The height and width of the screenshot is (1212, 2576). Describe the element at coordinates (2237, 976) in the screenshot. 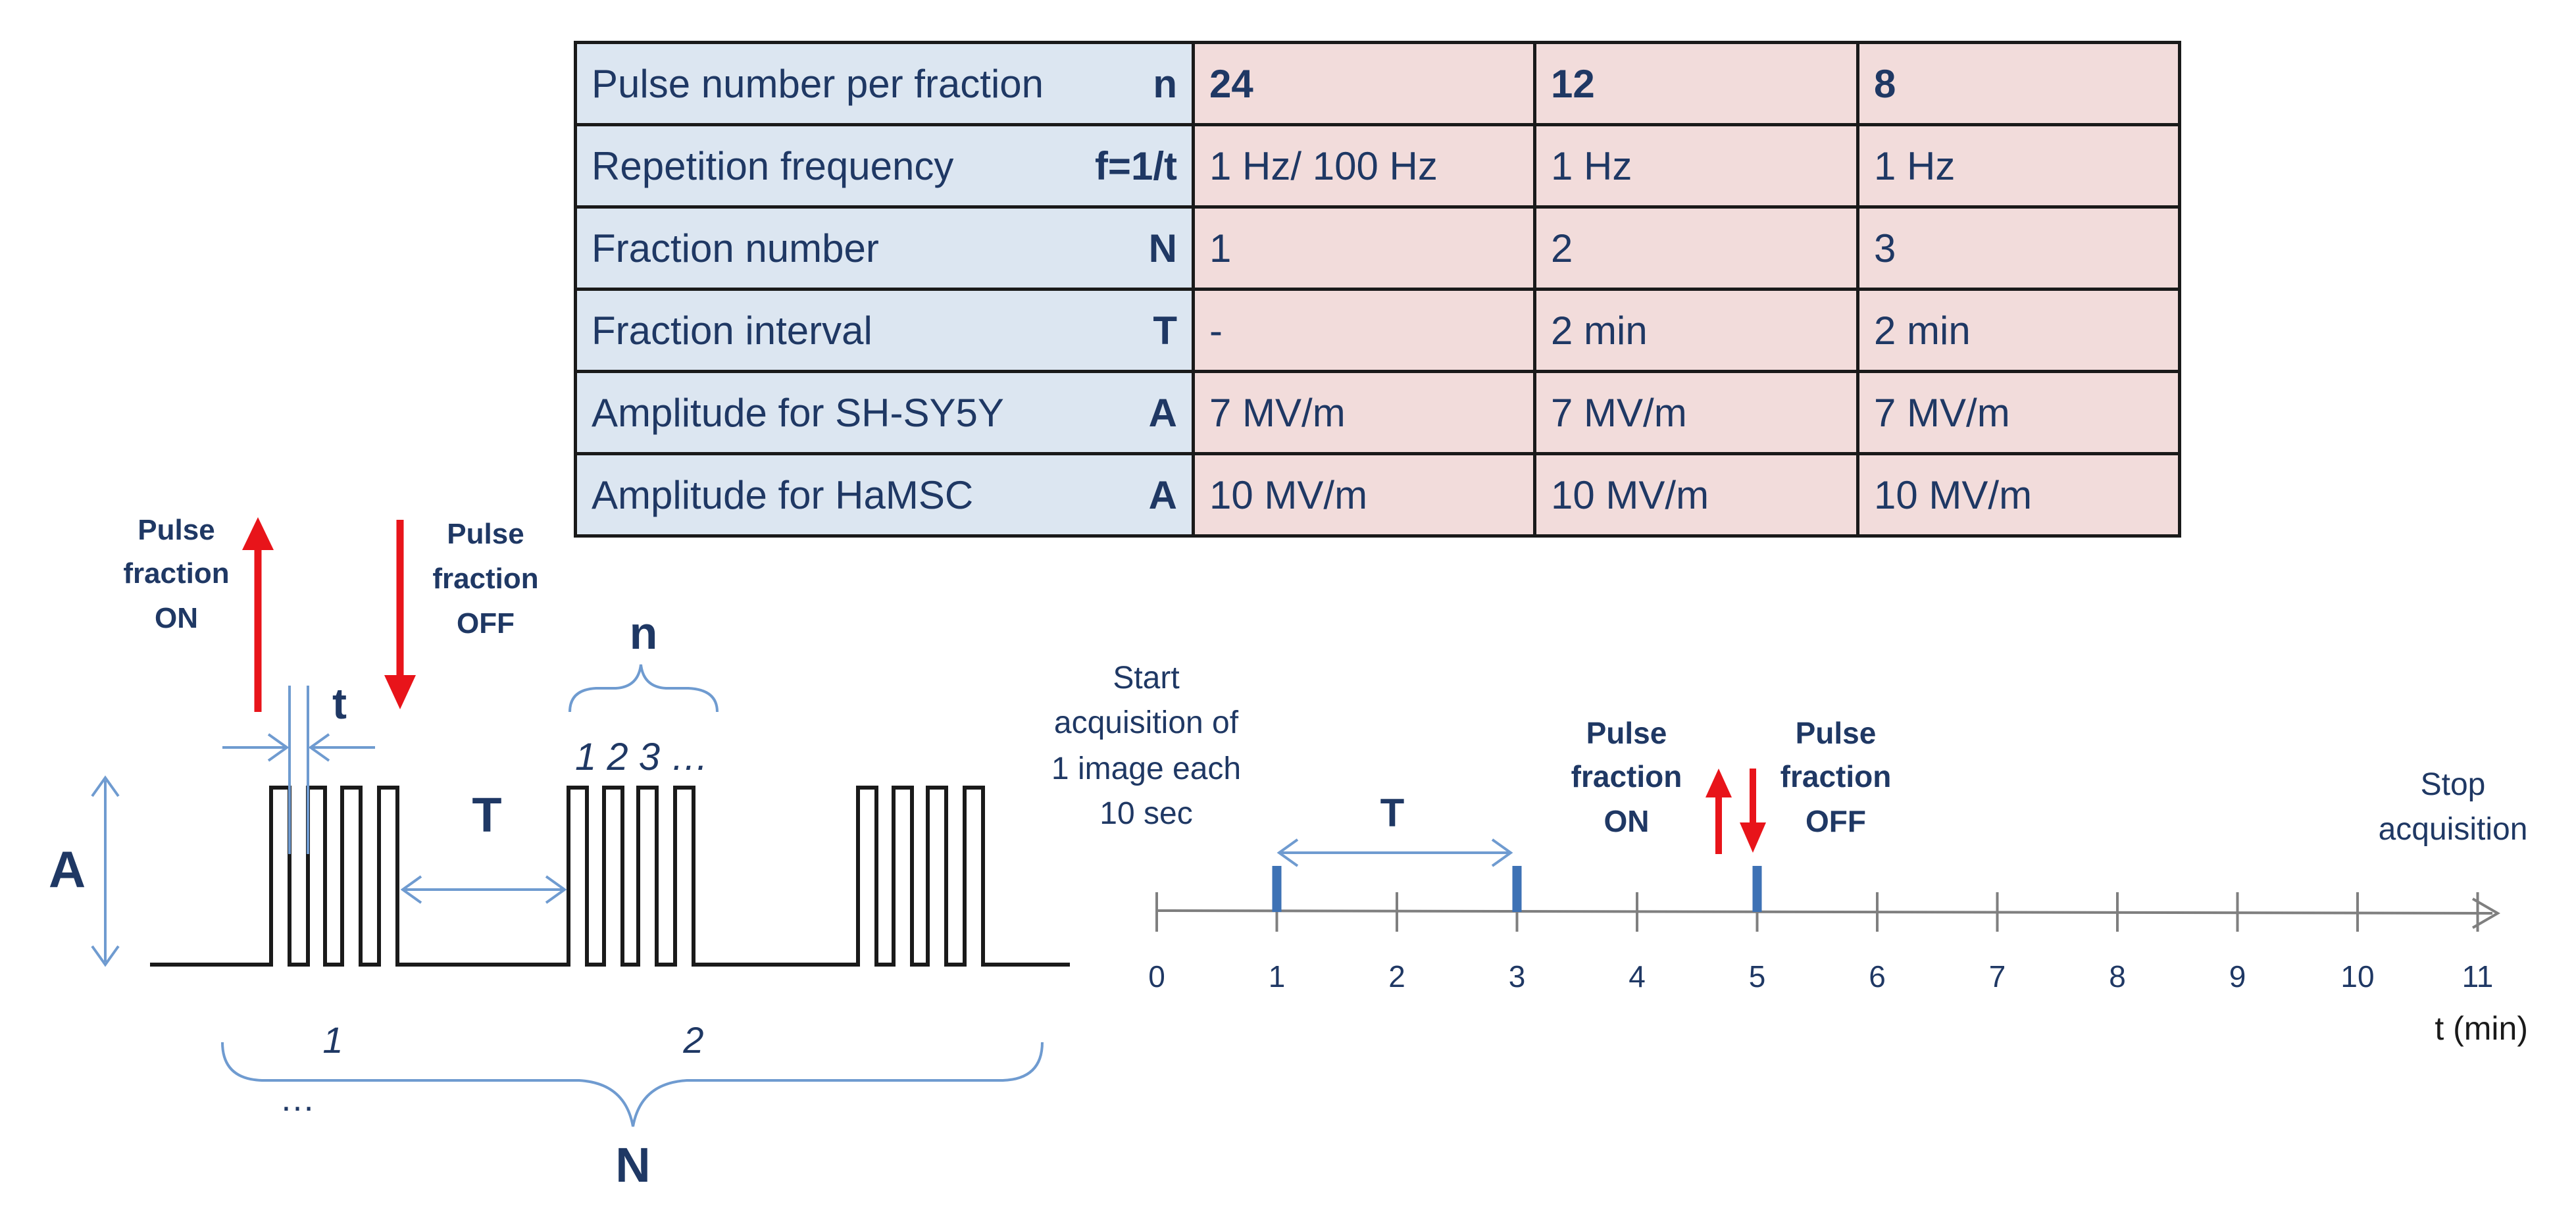

I see `timeline-tick-label: 9` at that location.